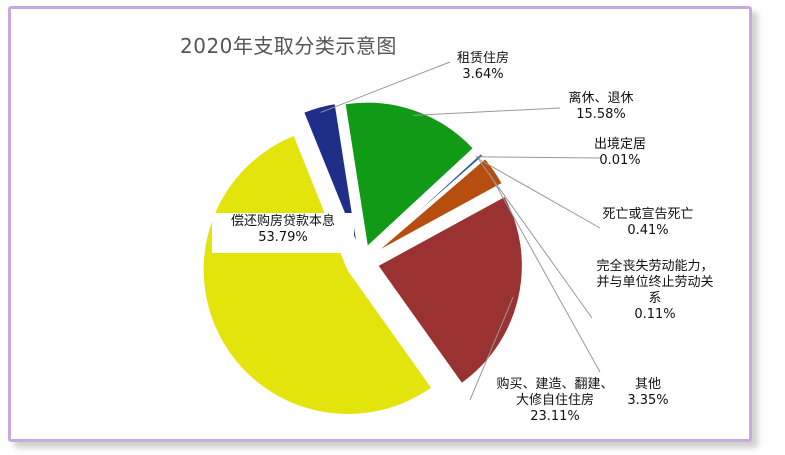 Image resolution: width=785 pixels, height=455 pixels. I want to click on data-label-box, so click(283, 233).